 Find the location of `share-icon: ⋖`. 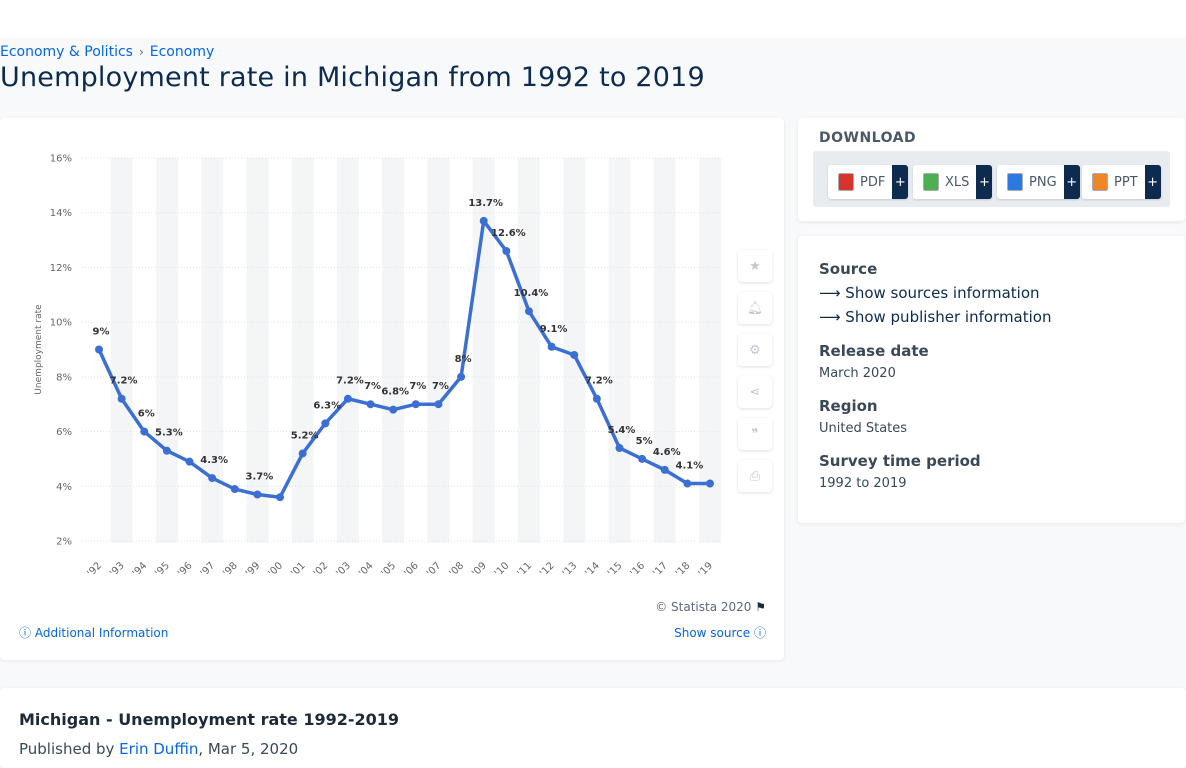

share-icon: ⋖ is located at coordinates (755, 392).